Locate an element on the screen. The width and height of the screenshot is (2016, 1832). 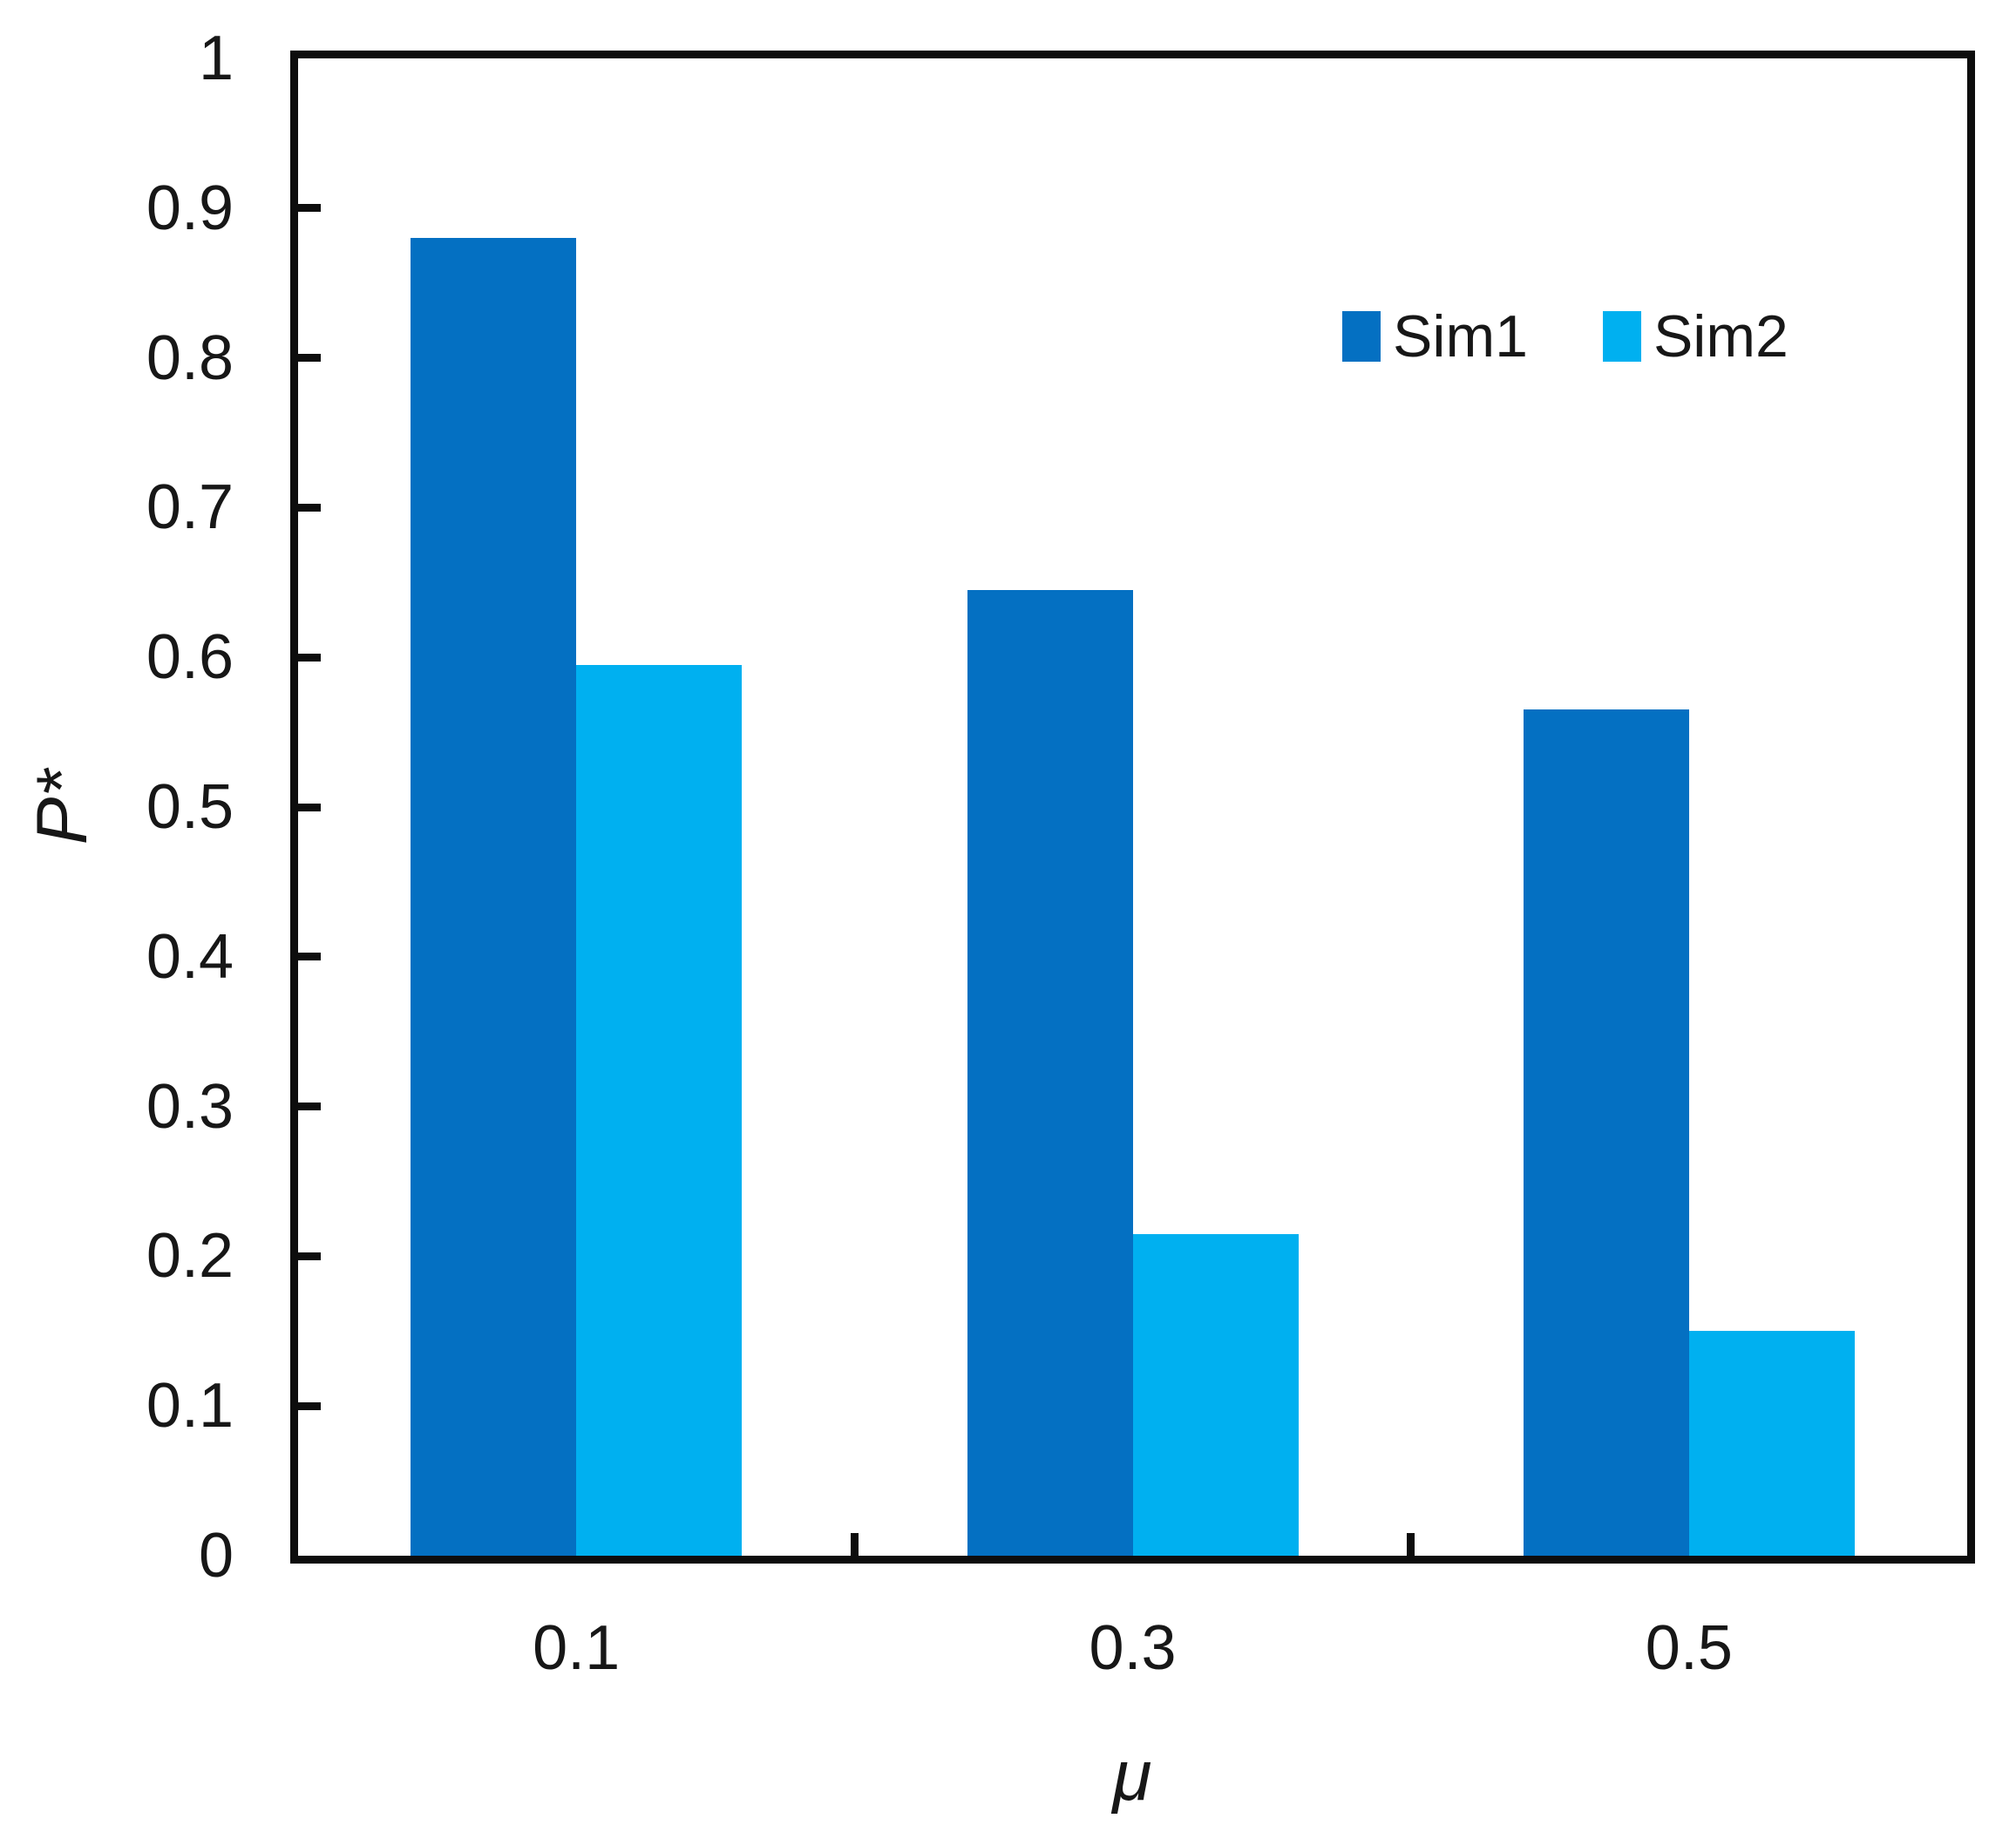
legend-item-sim1: Sim1 is located at coordinates (1435, 336).